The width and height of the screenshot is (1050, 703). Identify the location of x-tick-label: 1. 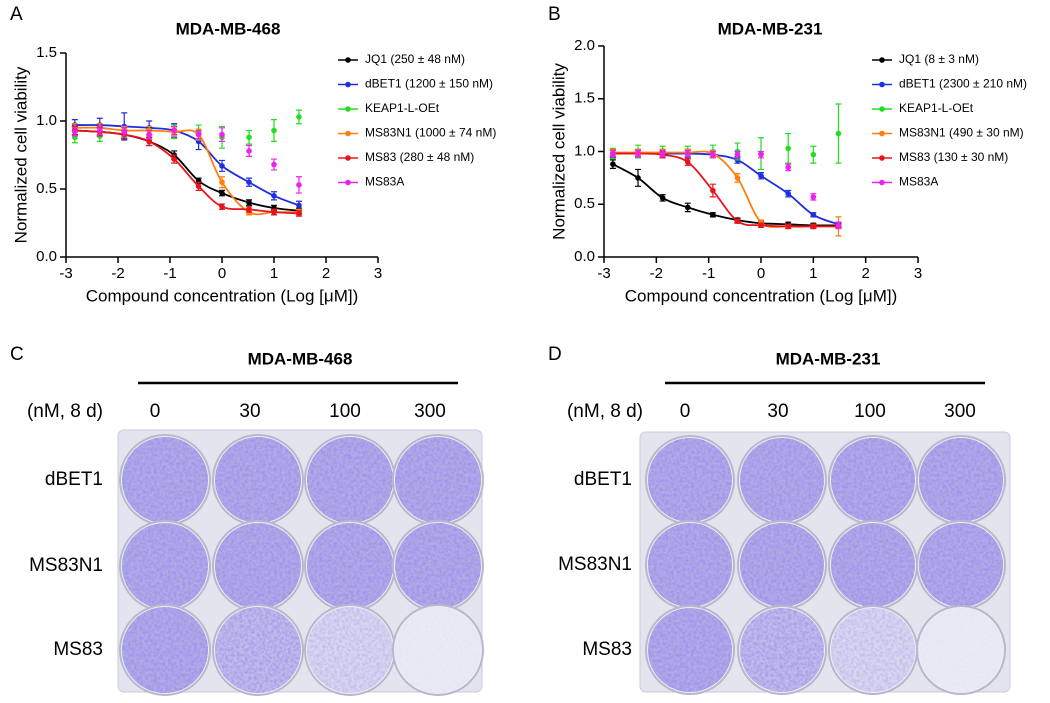
(813, 273).